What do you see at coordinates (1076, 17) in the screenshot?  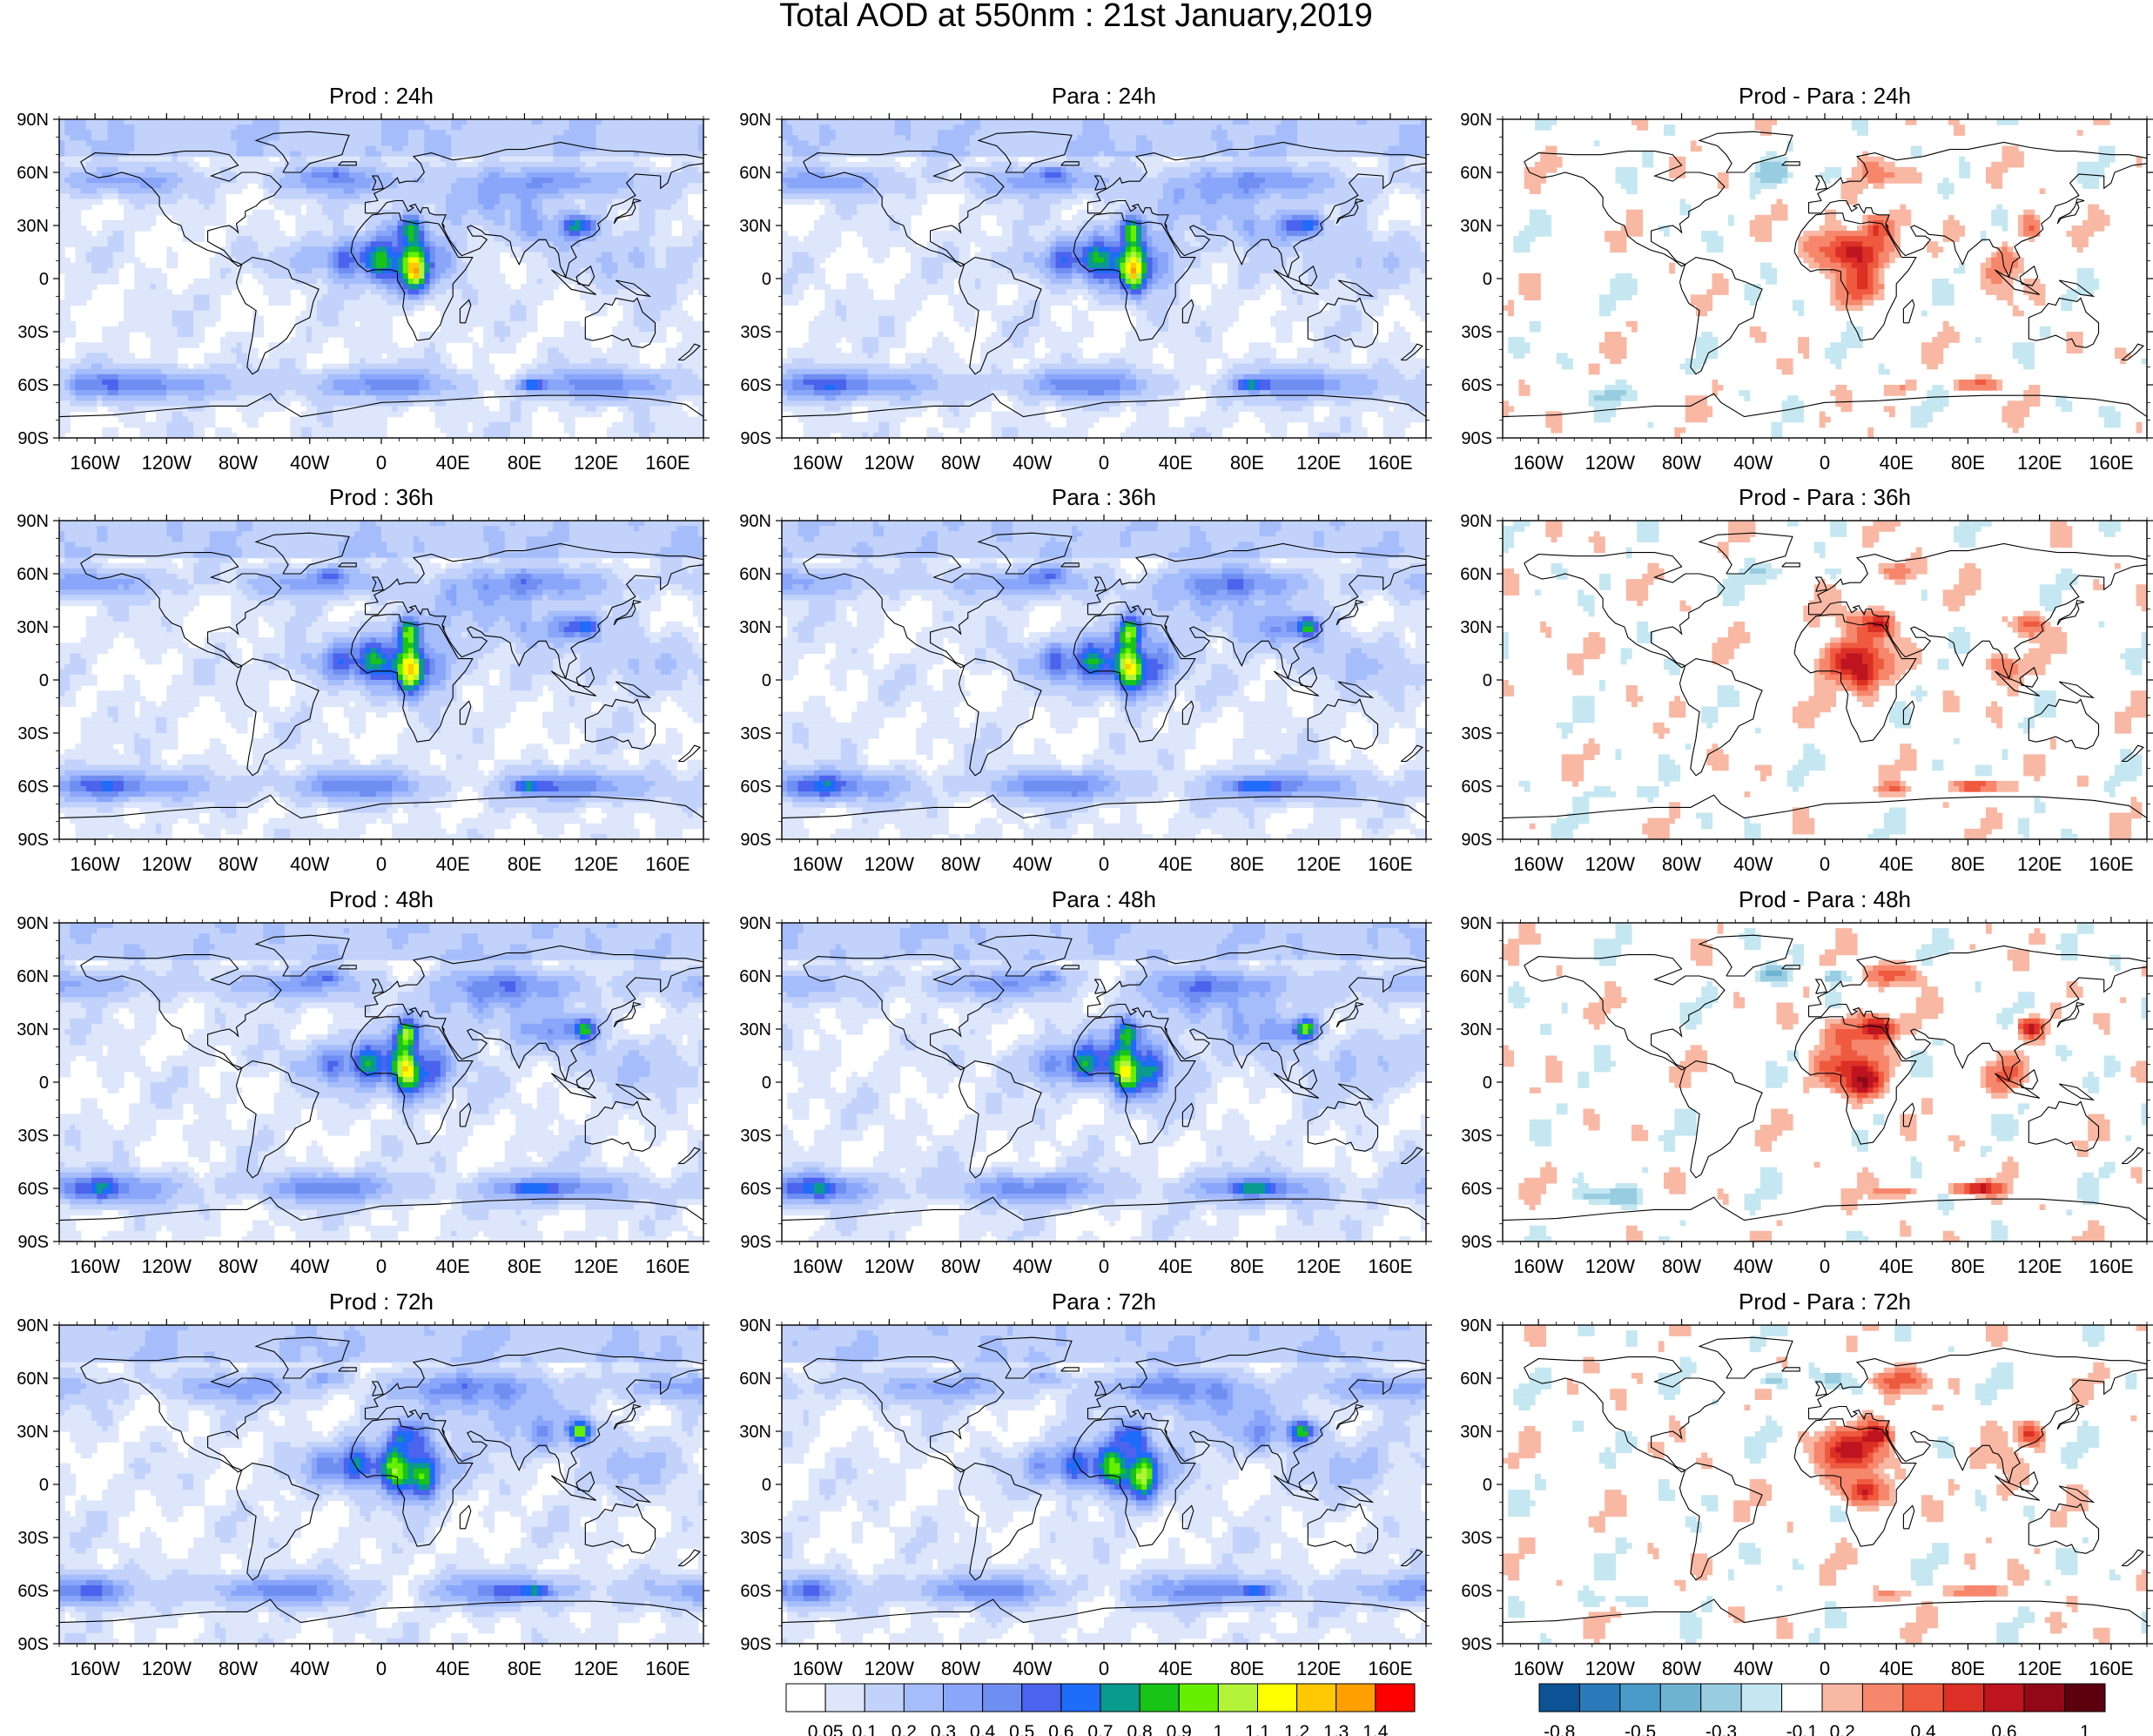 I see `figure-title: Total AOD at 550nm : 21st January,2019` at bounding box center [1076, 17].